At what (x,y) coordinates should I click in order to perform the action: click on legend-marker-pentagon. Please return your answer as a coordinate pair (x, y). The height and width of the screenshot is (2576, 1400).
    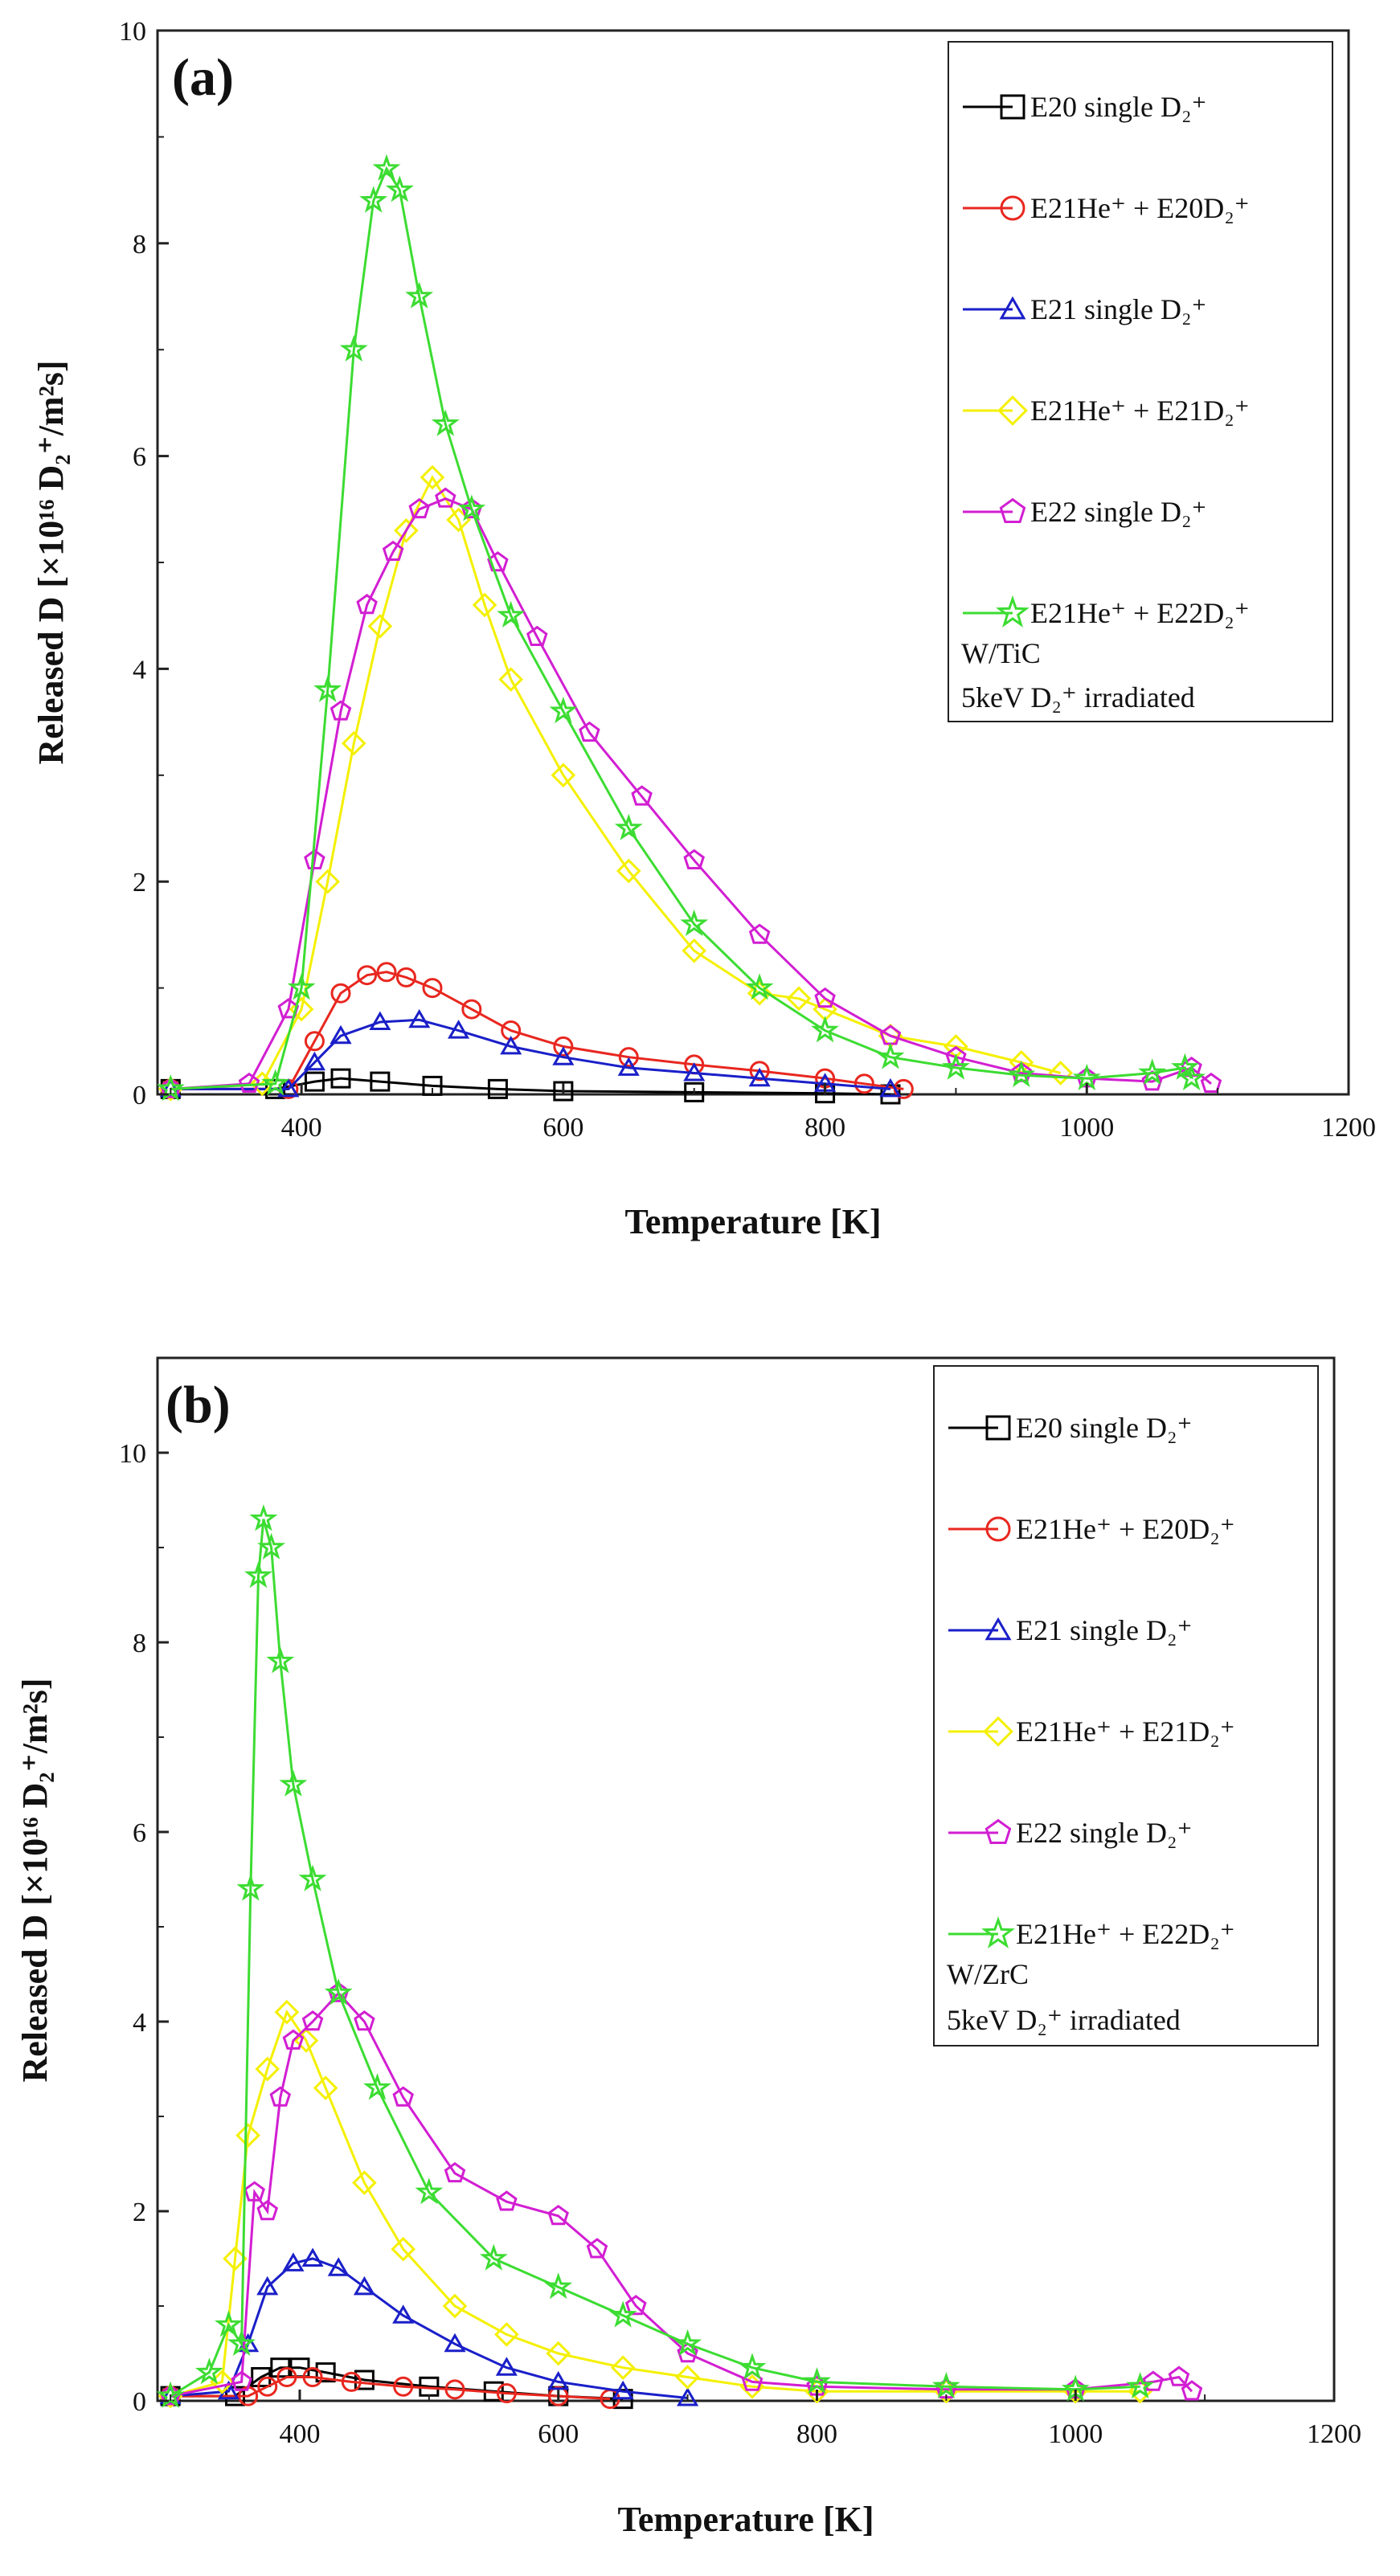
    Looking at the image, I should click on (998, 1831).